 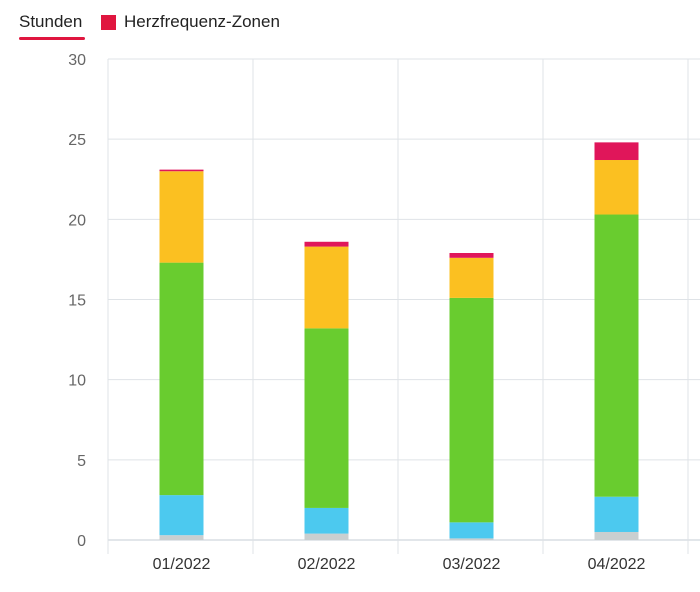 I want to click on x-tick-label: 02/2022, so click(x=327, y=564).